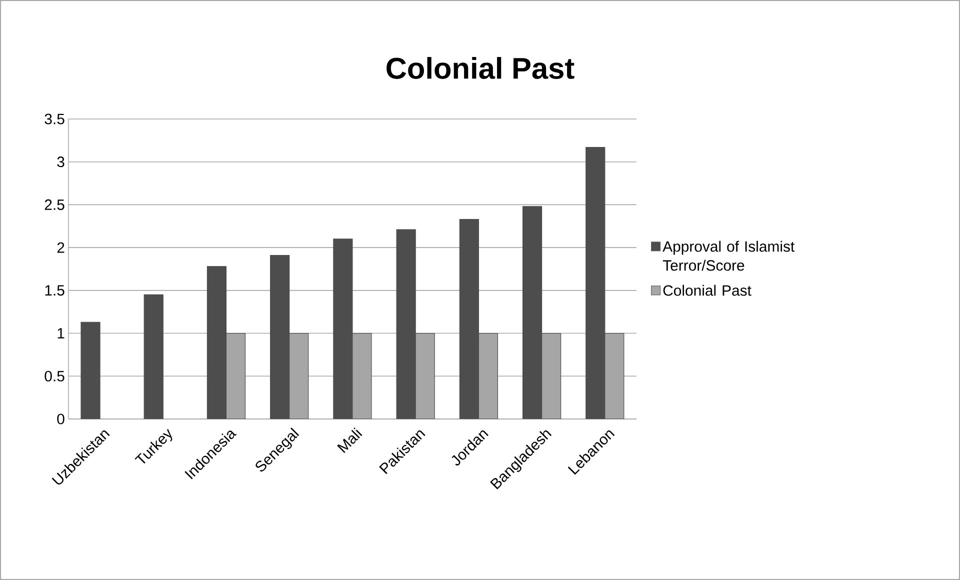  Describe the element at coordinates (728, 255) in the screenshot. I see `legend-label: Approval of Islamist Terror/Score` at that location.